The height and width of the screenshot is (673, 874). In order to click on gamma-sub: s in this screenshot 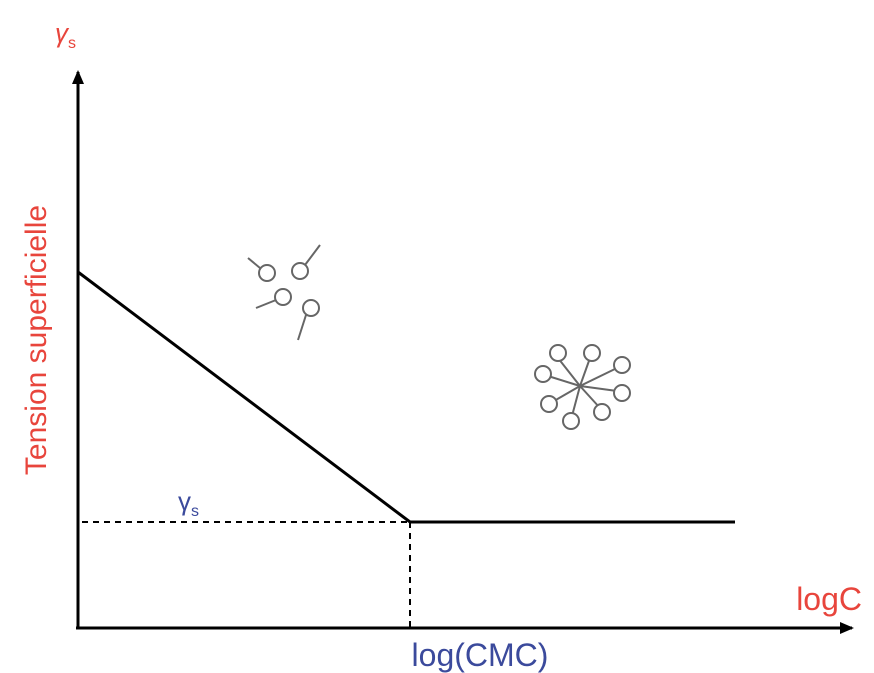, I will do `click(195, 511)`.